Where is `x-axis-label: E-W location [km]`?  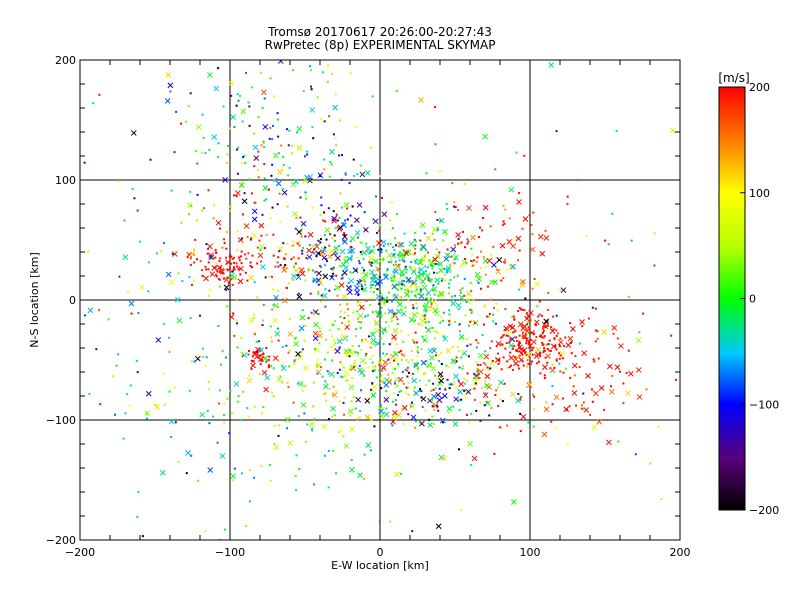 x-axis-label: E-W location [km] is located at coordinates (380, 565).